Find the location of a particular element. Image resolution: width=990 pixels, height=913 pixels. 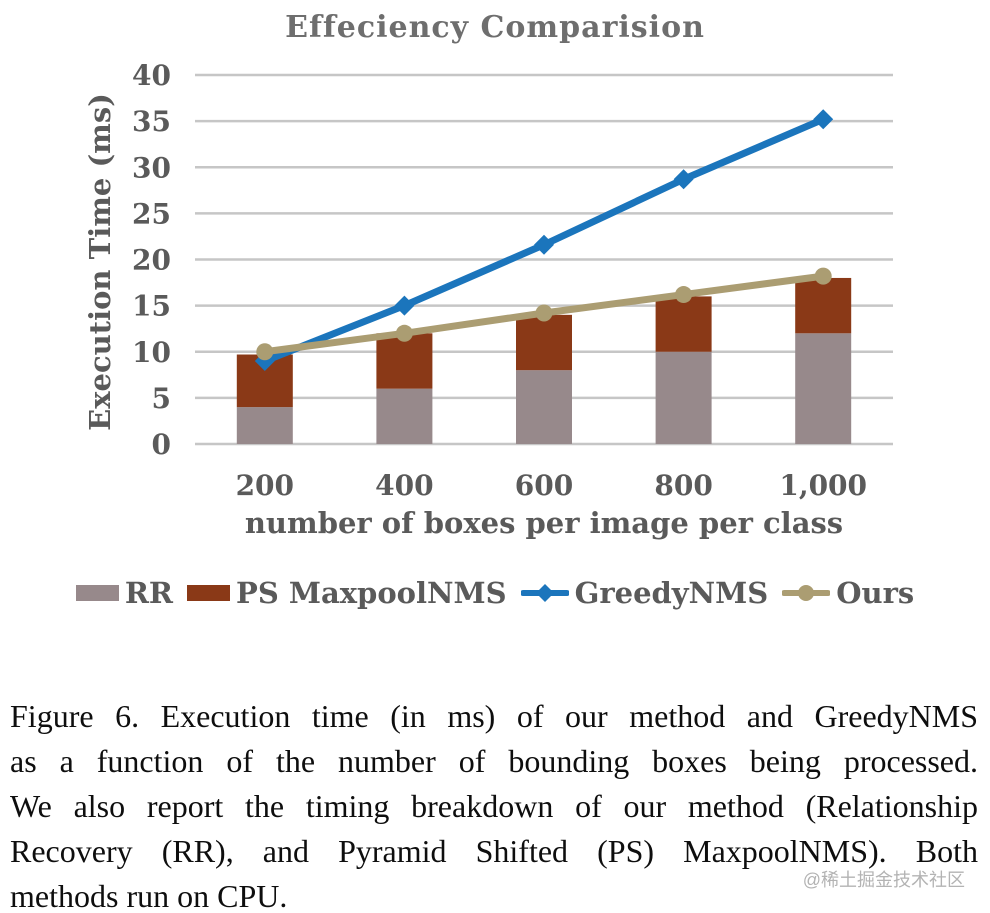

y-tick-label: 5 is located at coordinates (161, 398).